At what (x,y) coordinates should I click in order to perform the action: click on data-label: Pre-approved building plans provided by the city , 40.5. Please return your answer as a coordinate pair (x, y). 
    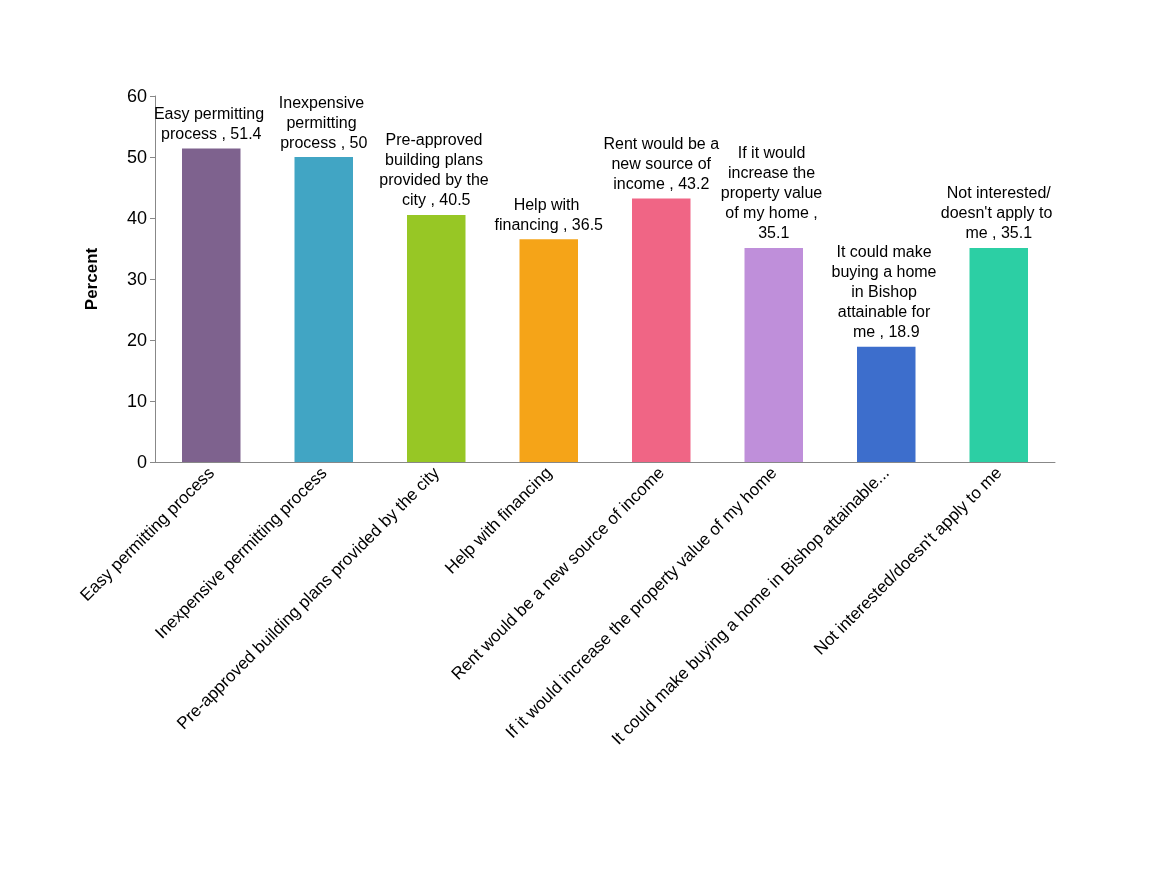
    Looking at the image, I should click on (436, 170).